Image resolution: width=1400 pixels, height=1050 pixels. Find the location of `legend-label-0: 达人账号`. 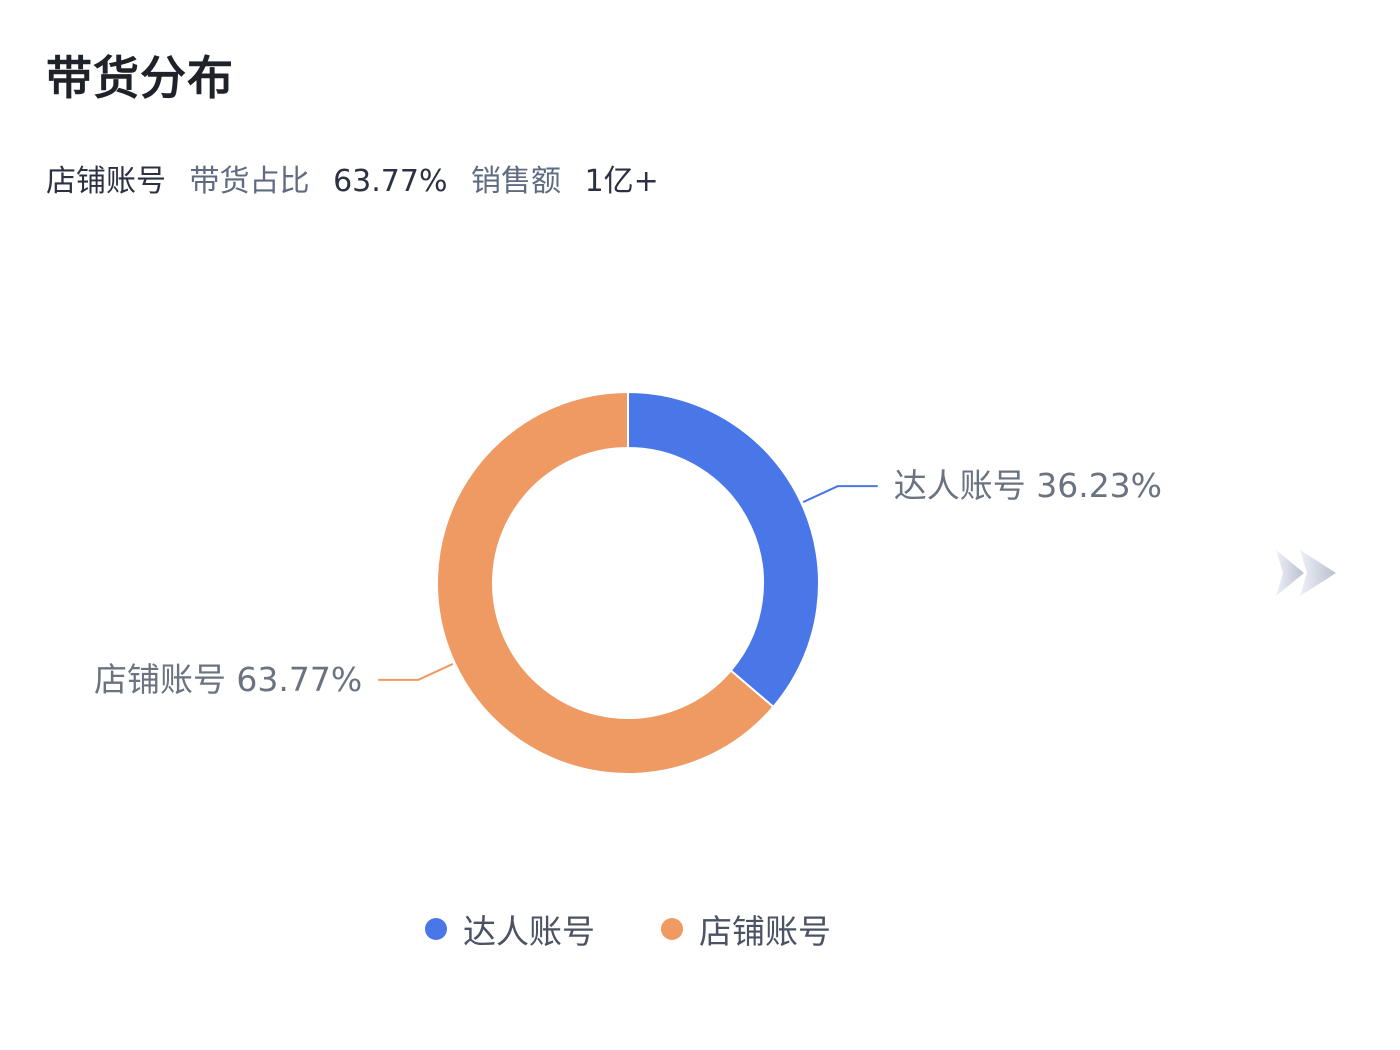

legend-label-0: 达人账号 is located at coordinates (529, 931).